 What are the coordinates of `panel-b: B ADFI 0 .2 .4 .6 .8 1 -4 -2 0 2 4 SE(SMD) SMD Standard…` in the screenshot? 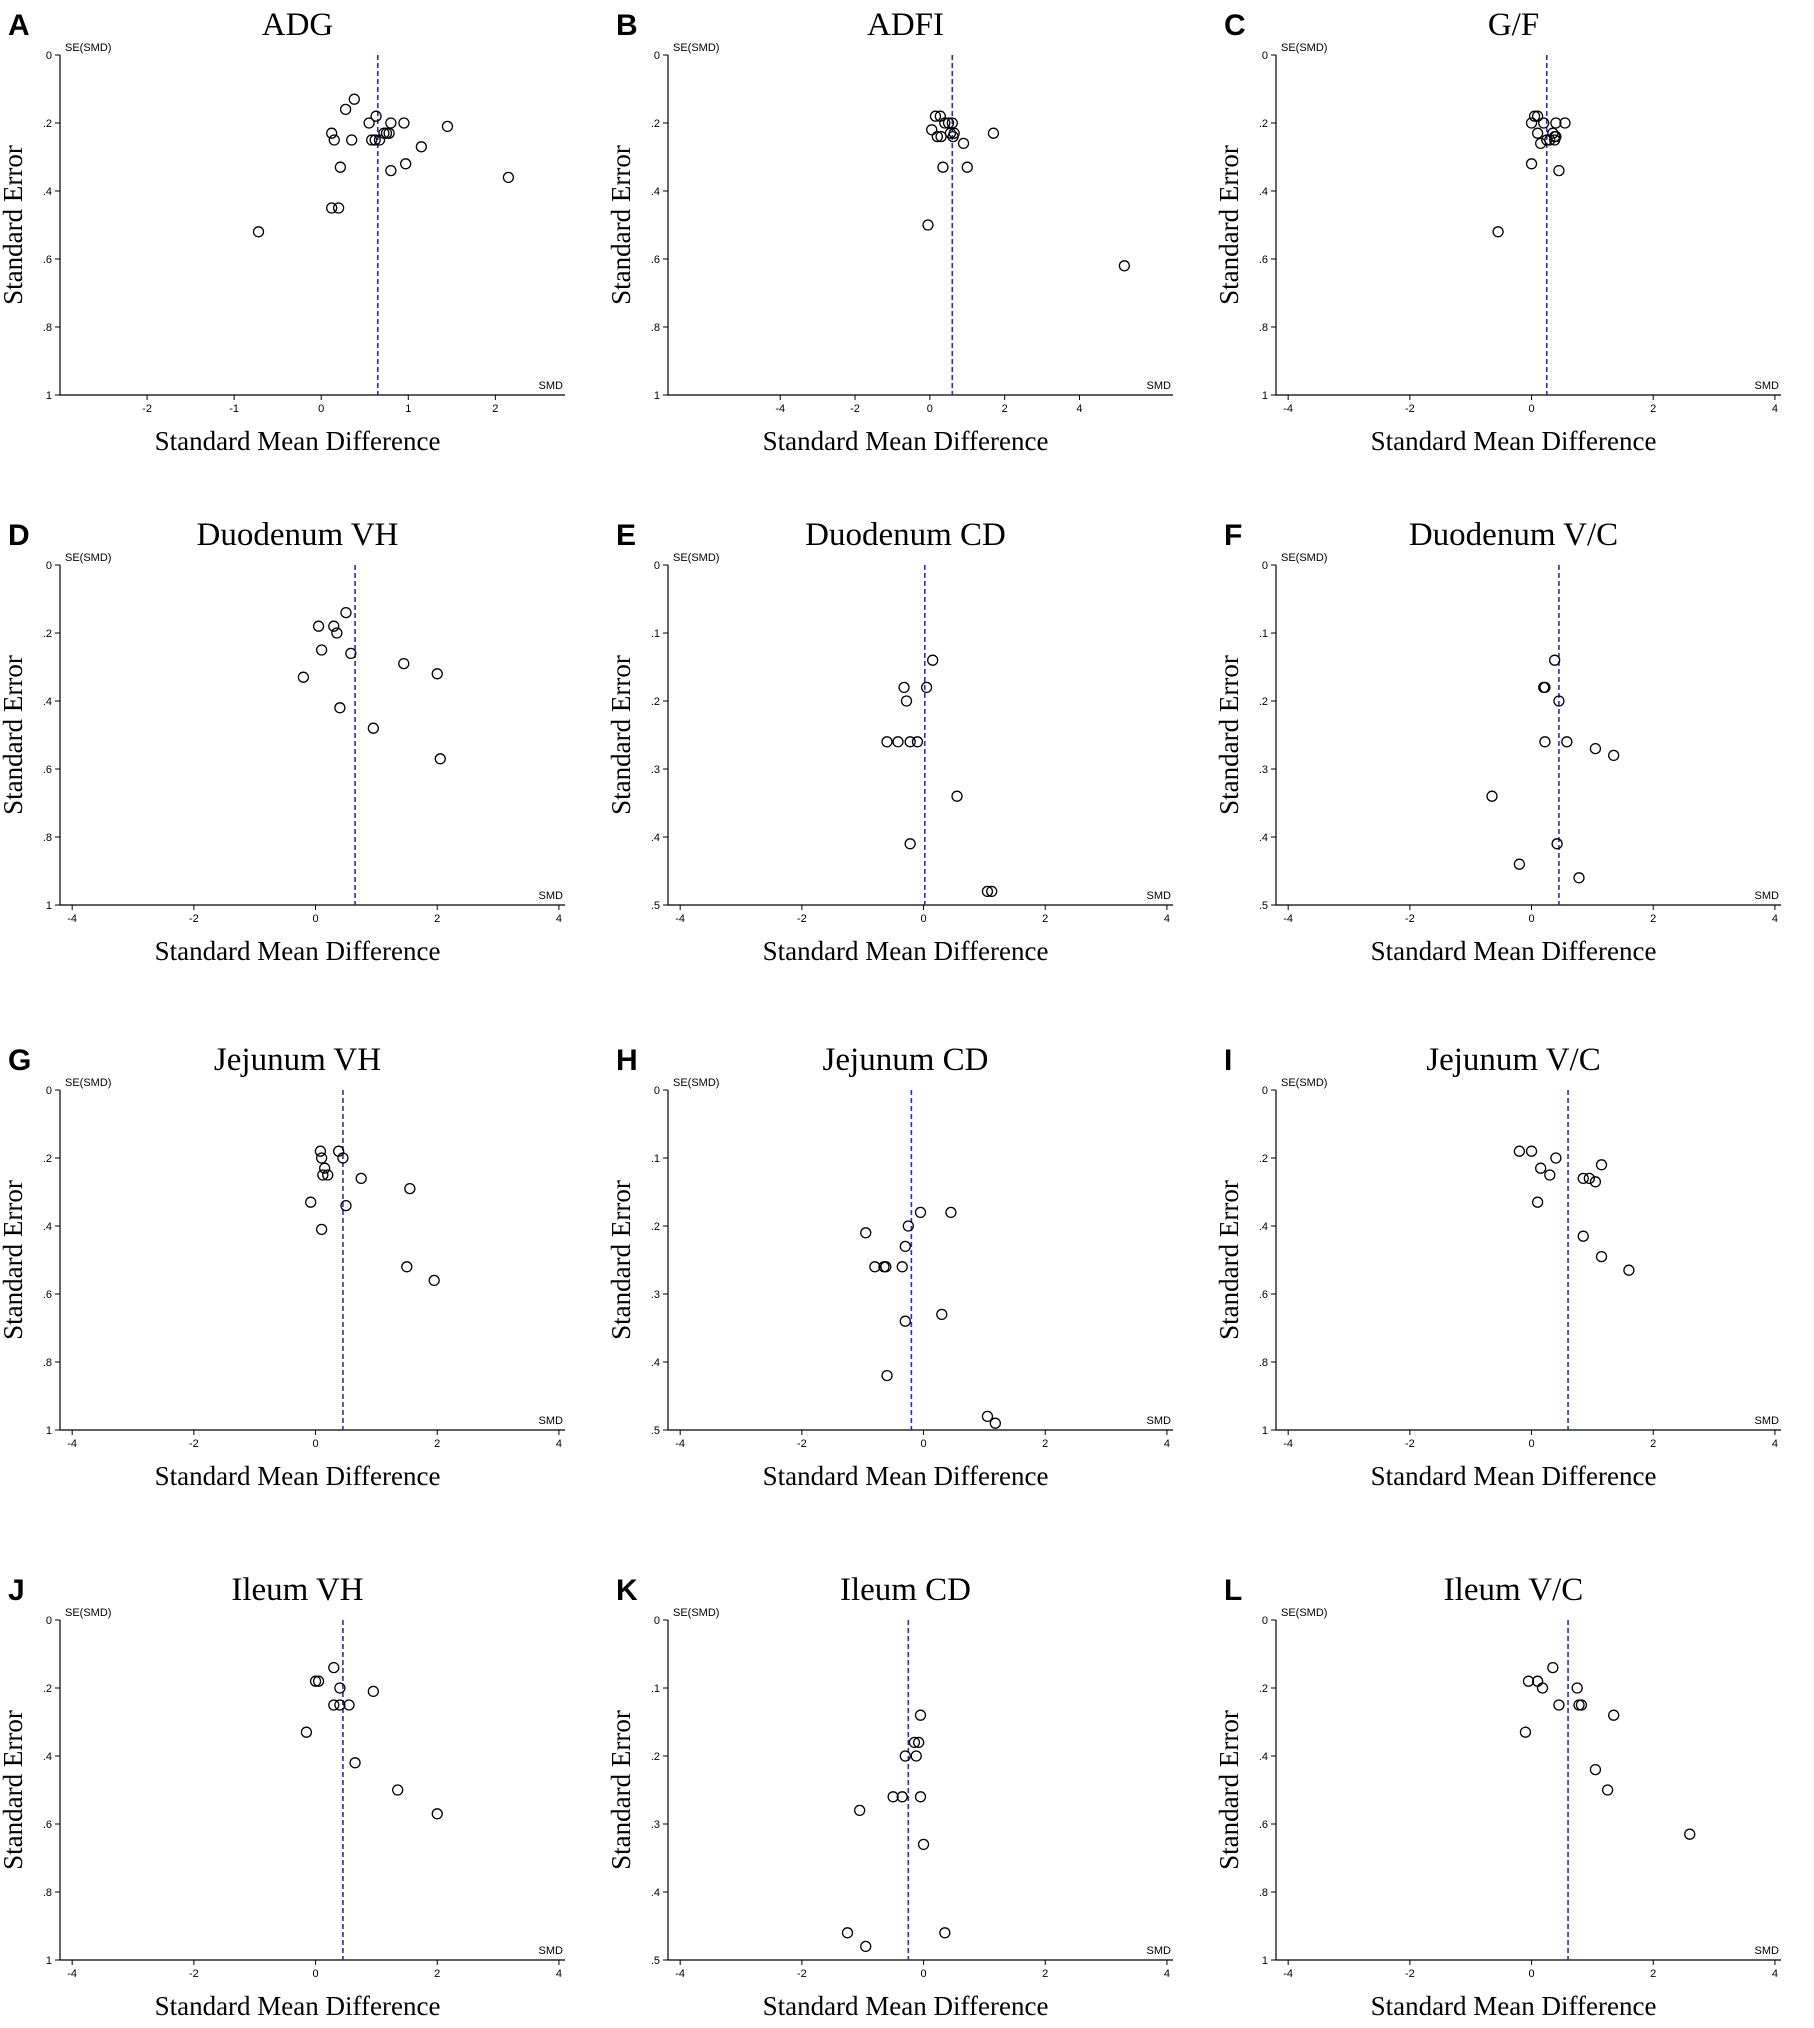 It's located at (889, 231).